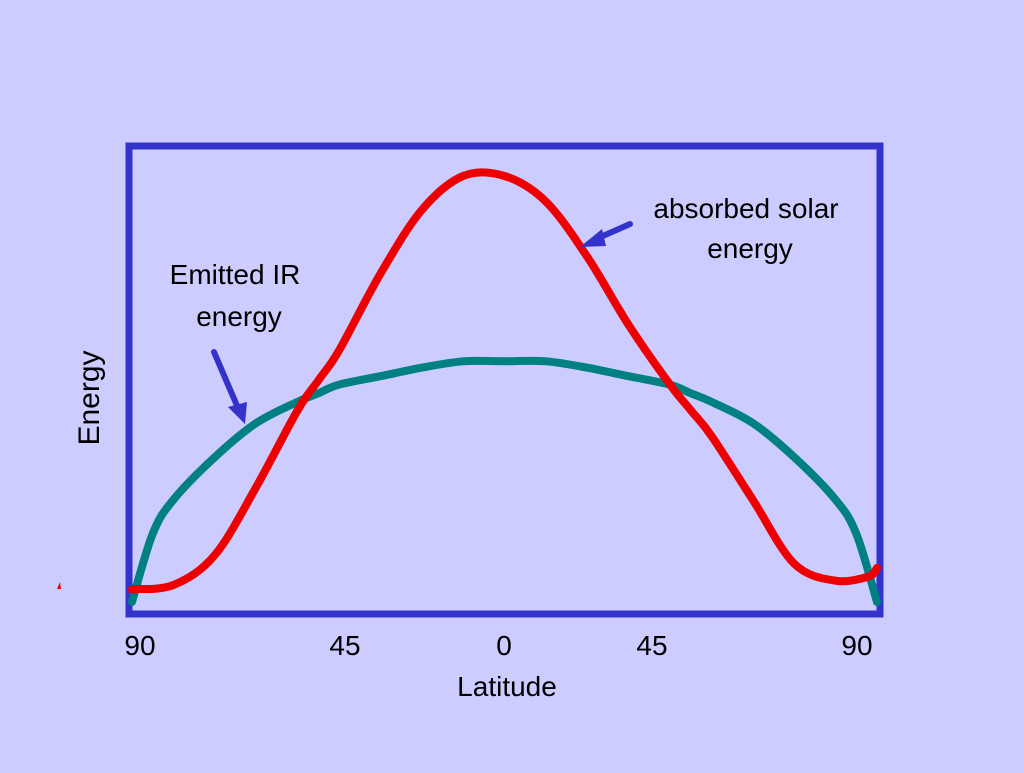 The width and height of the screenshot is (1024, 773). What do you see at coordinates (745, 208) in the screenshot?
I see `annotation-solar-line-1: absorbed solar` at bounding box center [745, 208].